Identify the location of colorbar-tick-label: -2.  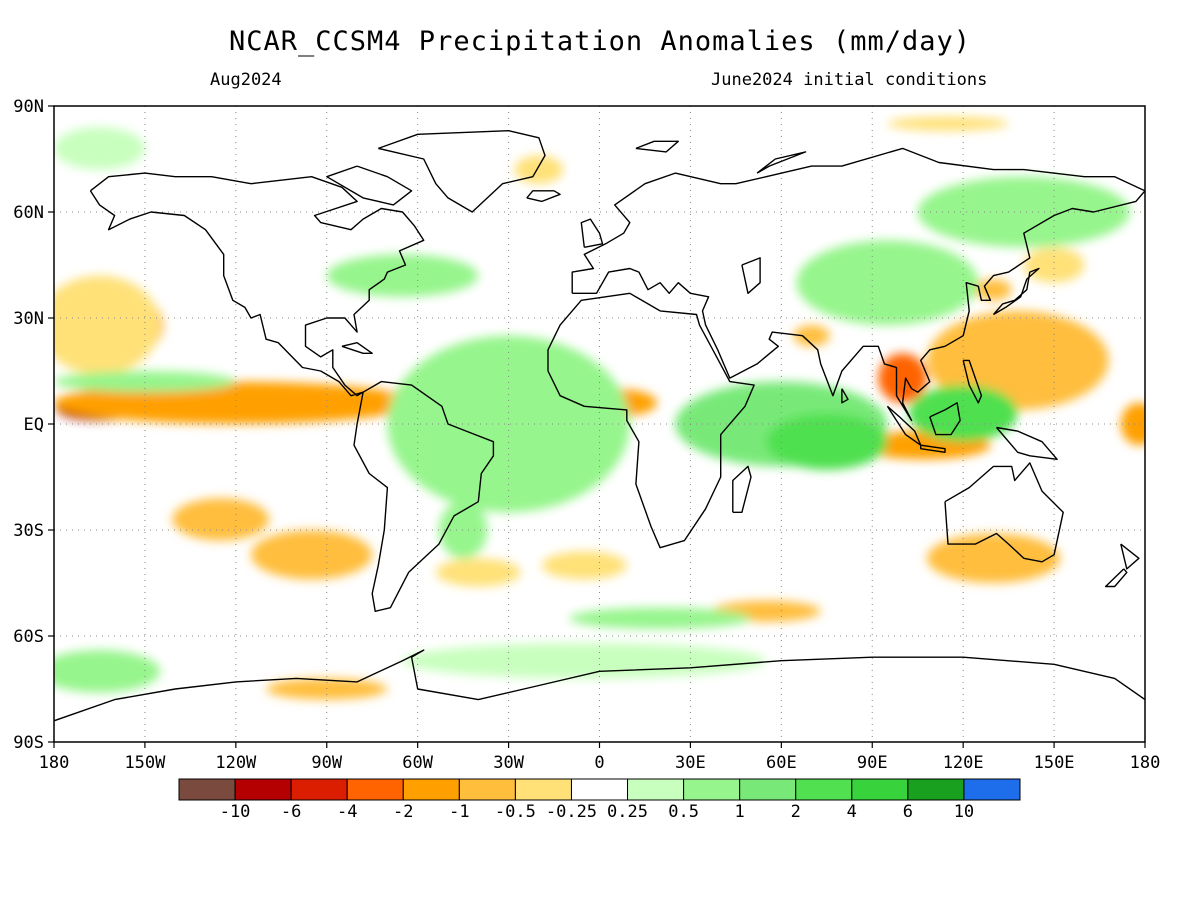
(403, 812).